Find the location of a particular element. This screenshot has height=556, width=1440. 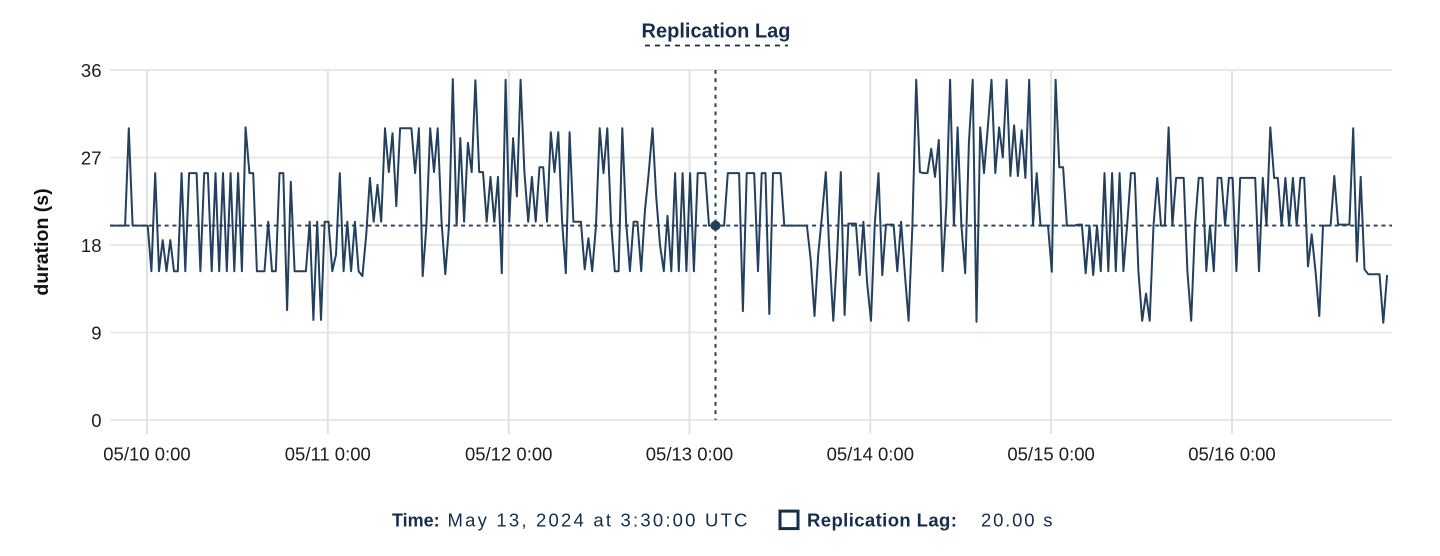

svg-text: 05/15 0:00 is located at coordinates (1050, 454).